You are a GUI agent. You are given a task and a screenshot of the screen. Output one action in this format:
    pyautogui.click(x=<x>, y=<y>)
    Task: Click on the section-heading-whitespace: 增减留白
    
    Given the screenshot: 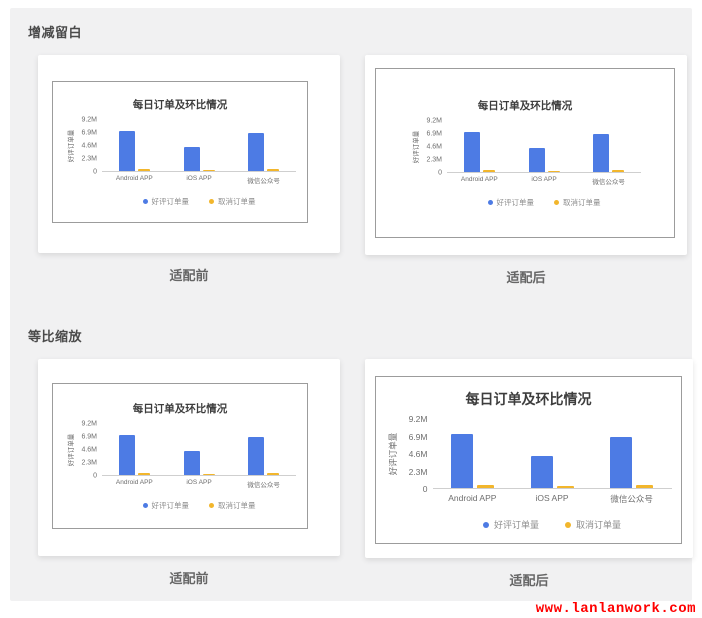 What is the action you would take?
    pyautogui.click(x=55, y=32)
    